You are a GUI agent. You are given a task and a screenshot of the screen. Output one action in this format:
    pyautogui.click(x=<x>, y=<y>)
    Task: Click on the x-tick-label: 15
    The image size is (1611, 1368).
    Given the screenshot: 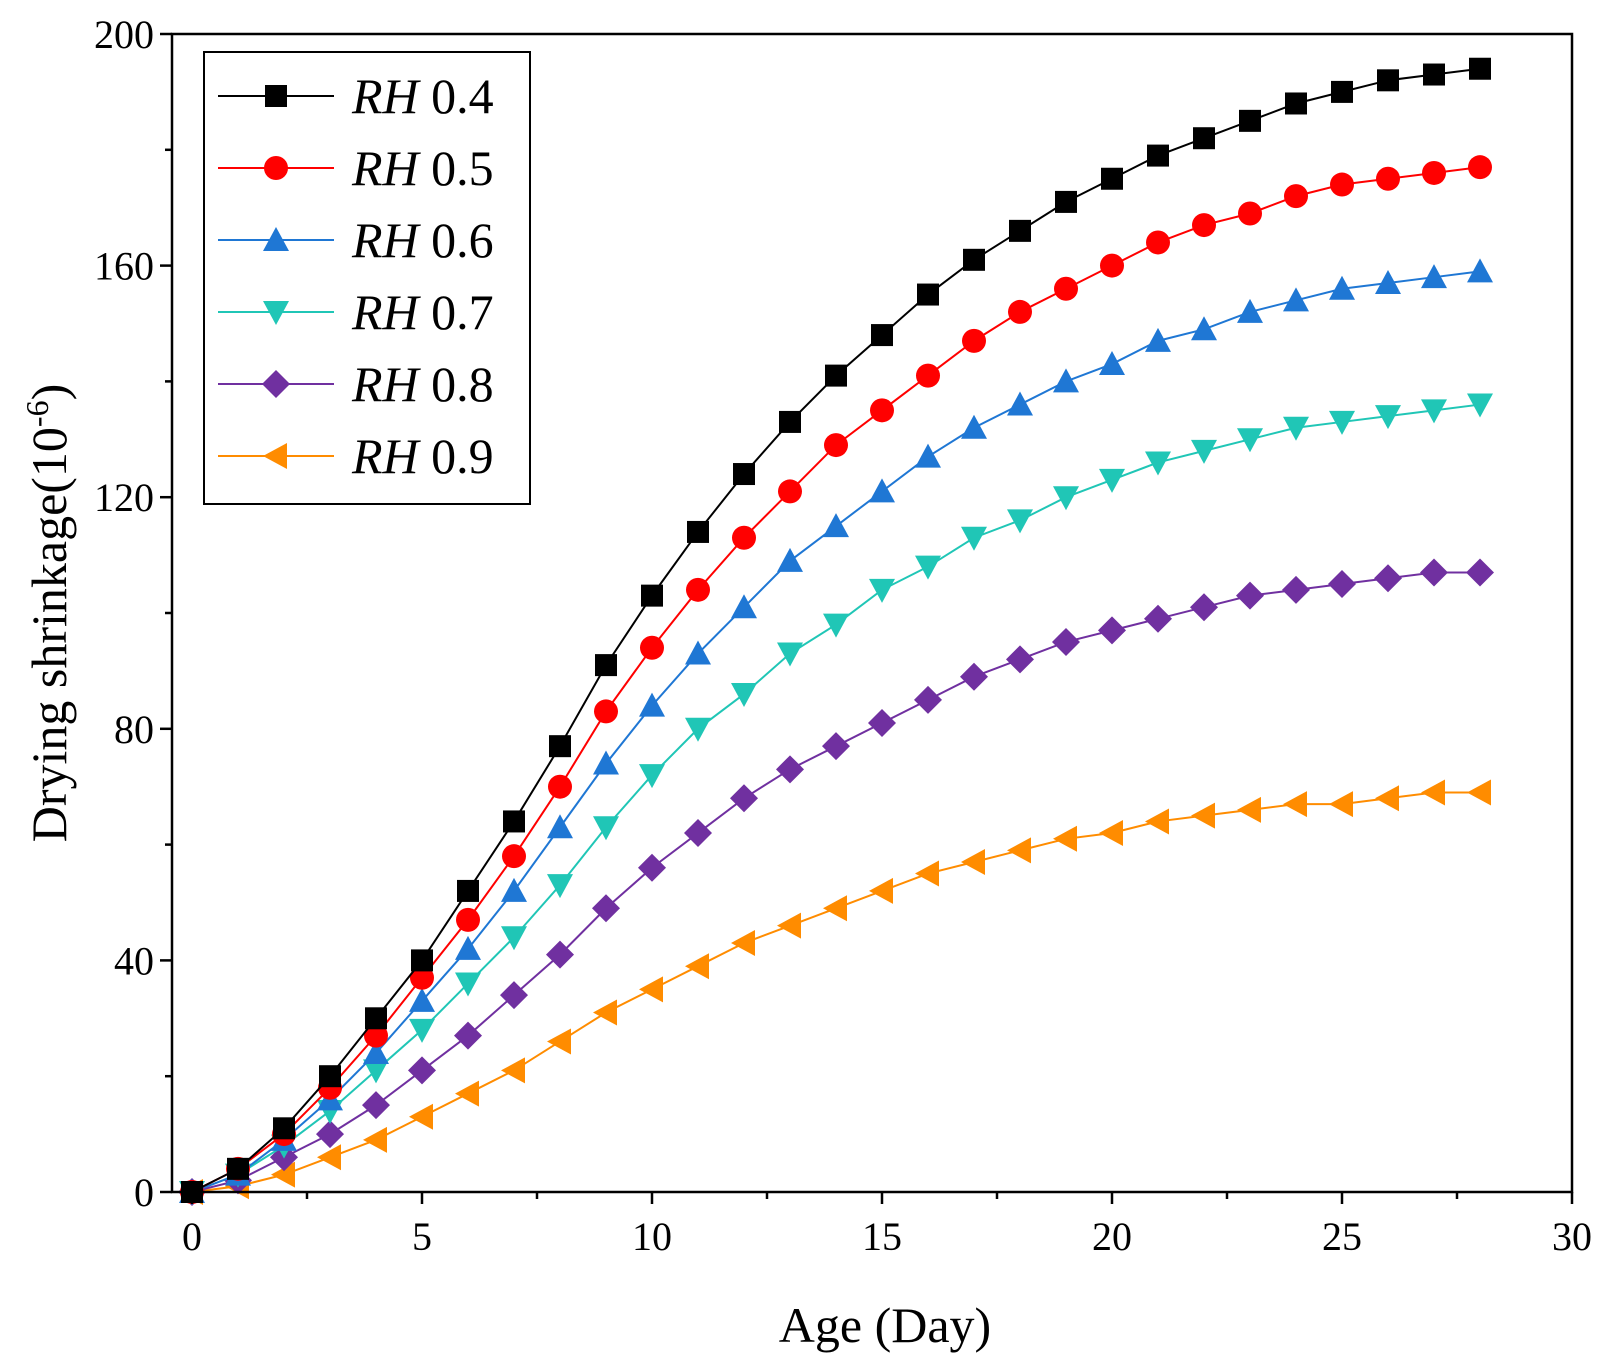 What is the action you would take?
    pyautogui.click(x=882, y=1236)
    